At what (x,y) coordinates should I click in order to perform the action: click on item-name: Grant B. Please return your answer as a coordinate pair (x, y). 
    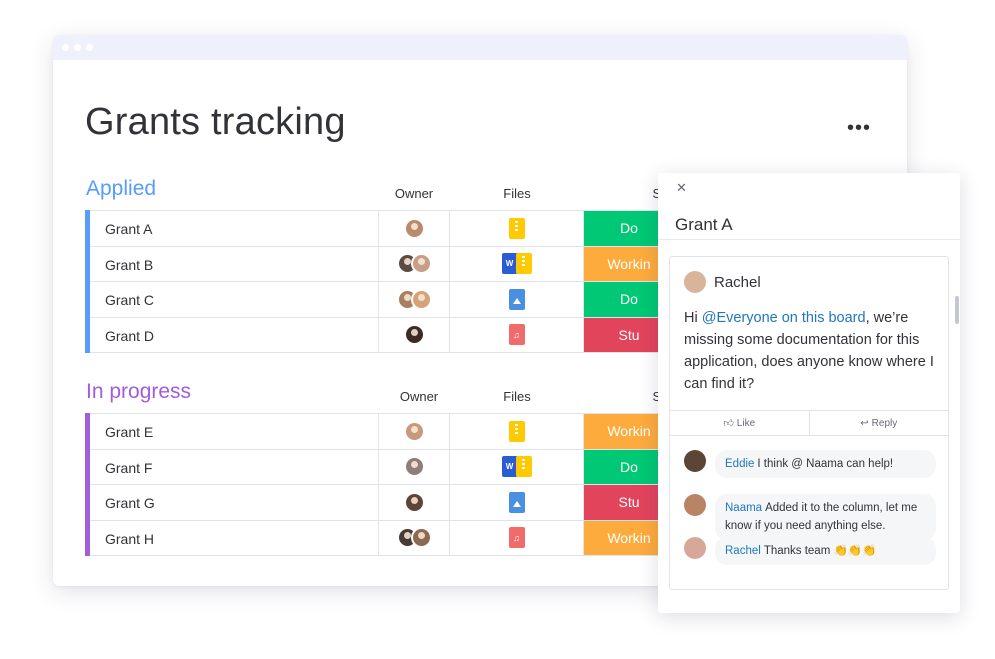
    Looking at the image, I should click on (129, 264).